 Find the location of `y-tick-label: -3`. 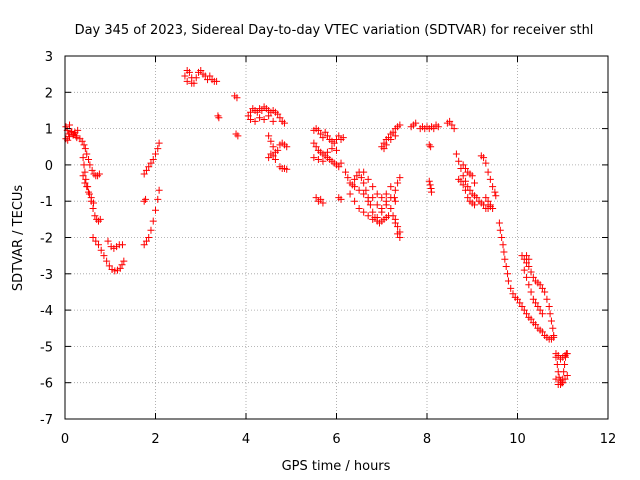

y-tick-label: -3 is located at coordinates (46, 275).